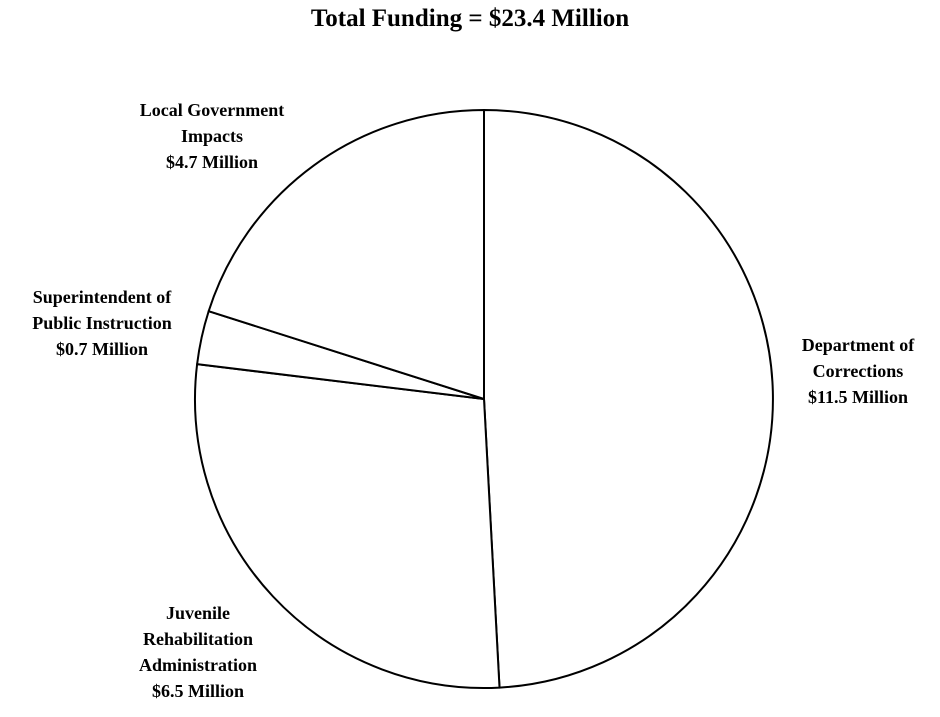 Image resolution: width=940 pixels, height=717 pixels. What do you see at coordinates (857, 397) in the screenshot?
I see `label-value: $11.5 Million` at bounding box center [857, 397].